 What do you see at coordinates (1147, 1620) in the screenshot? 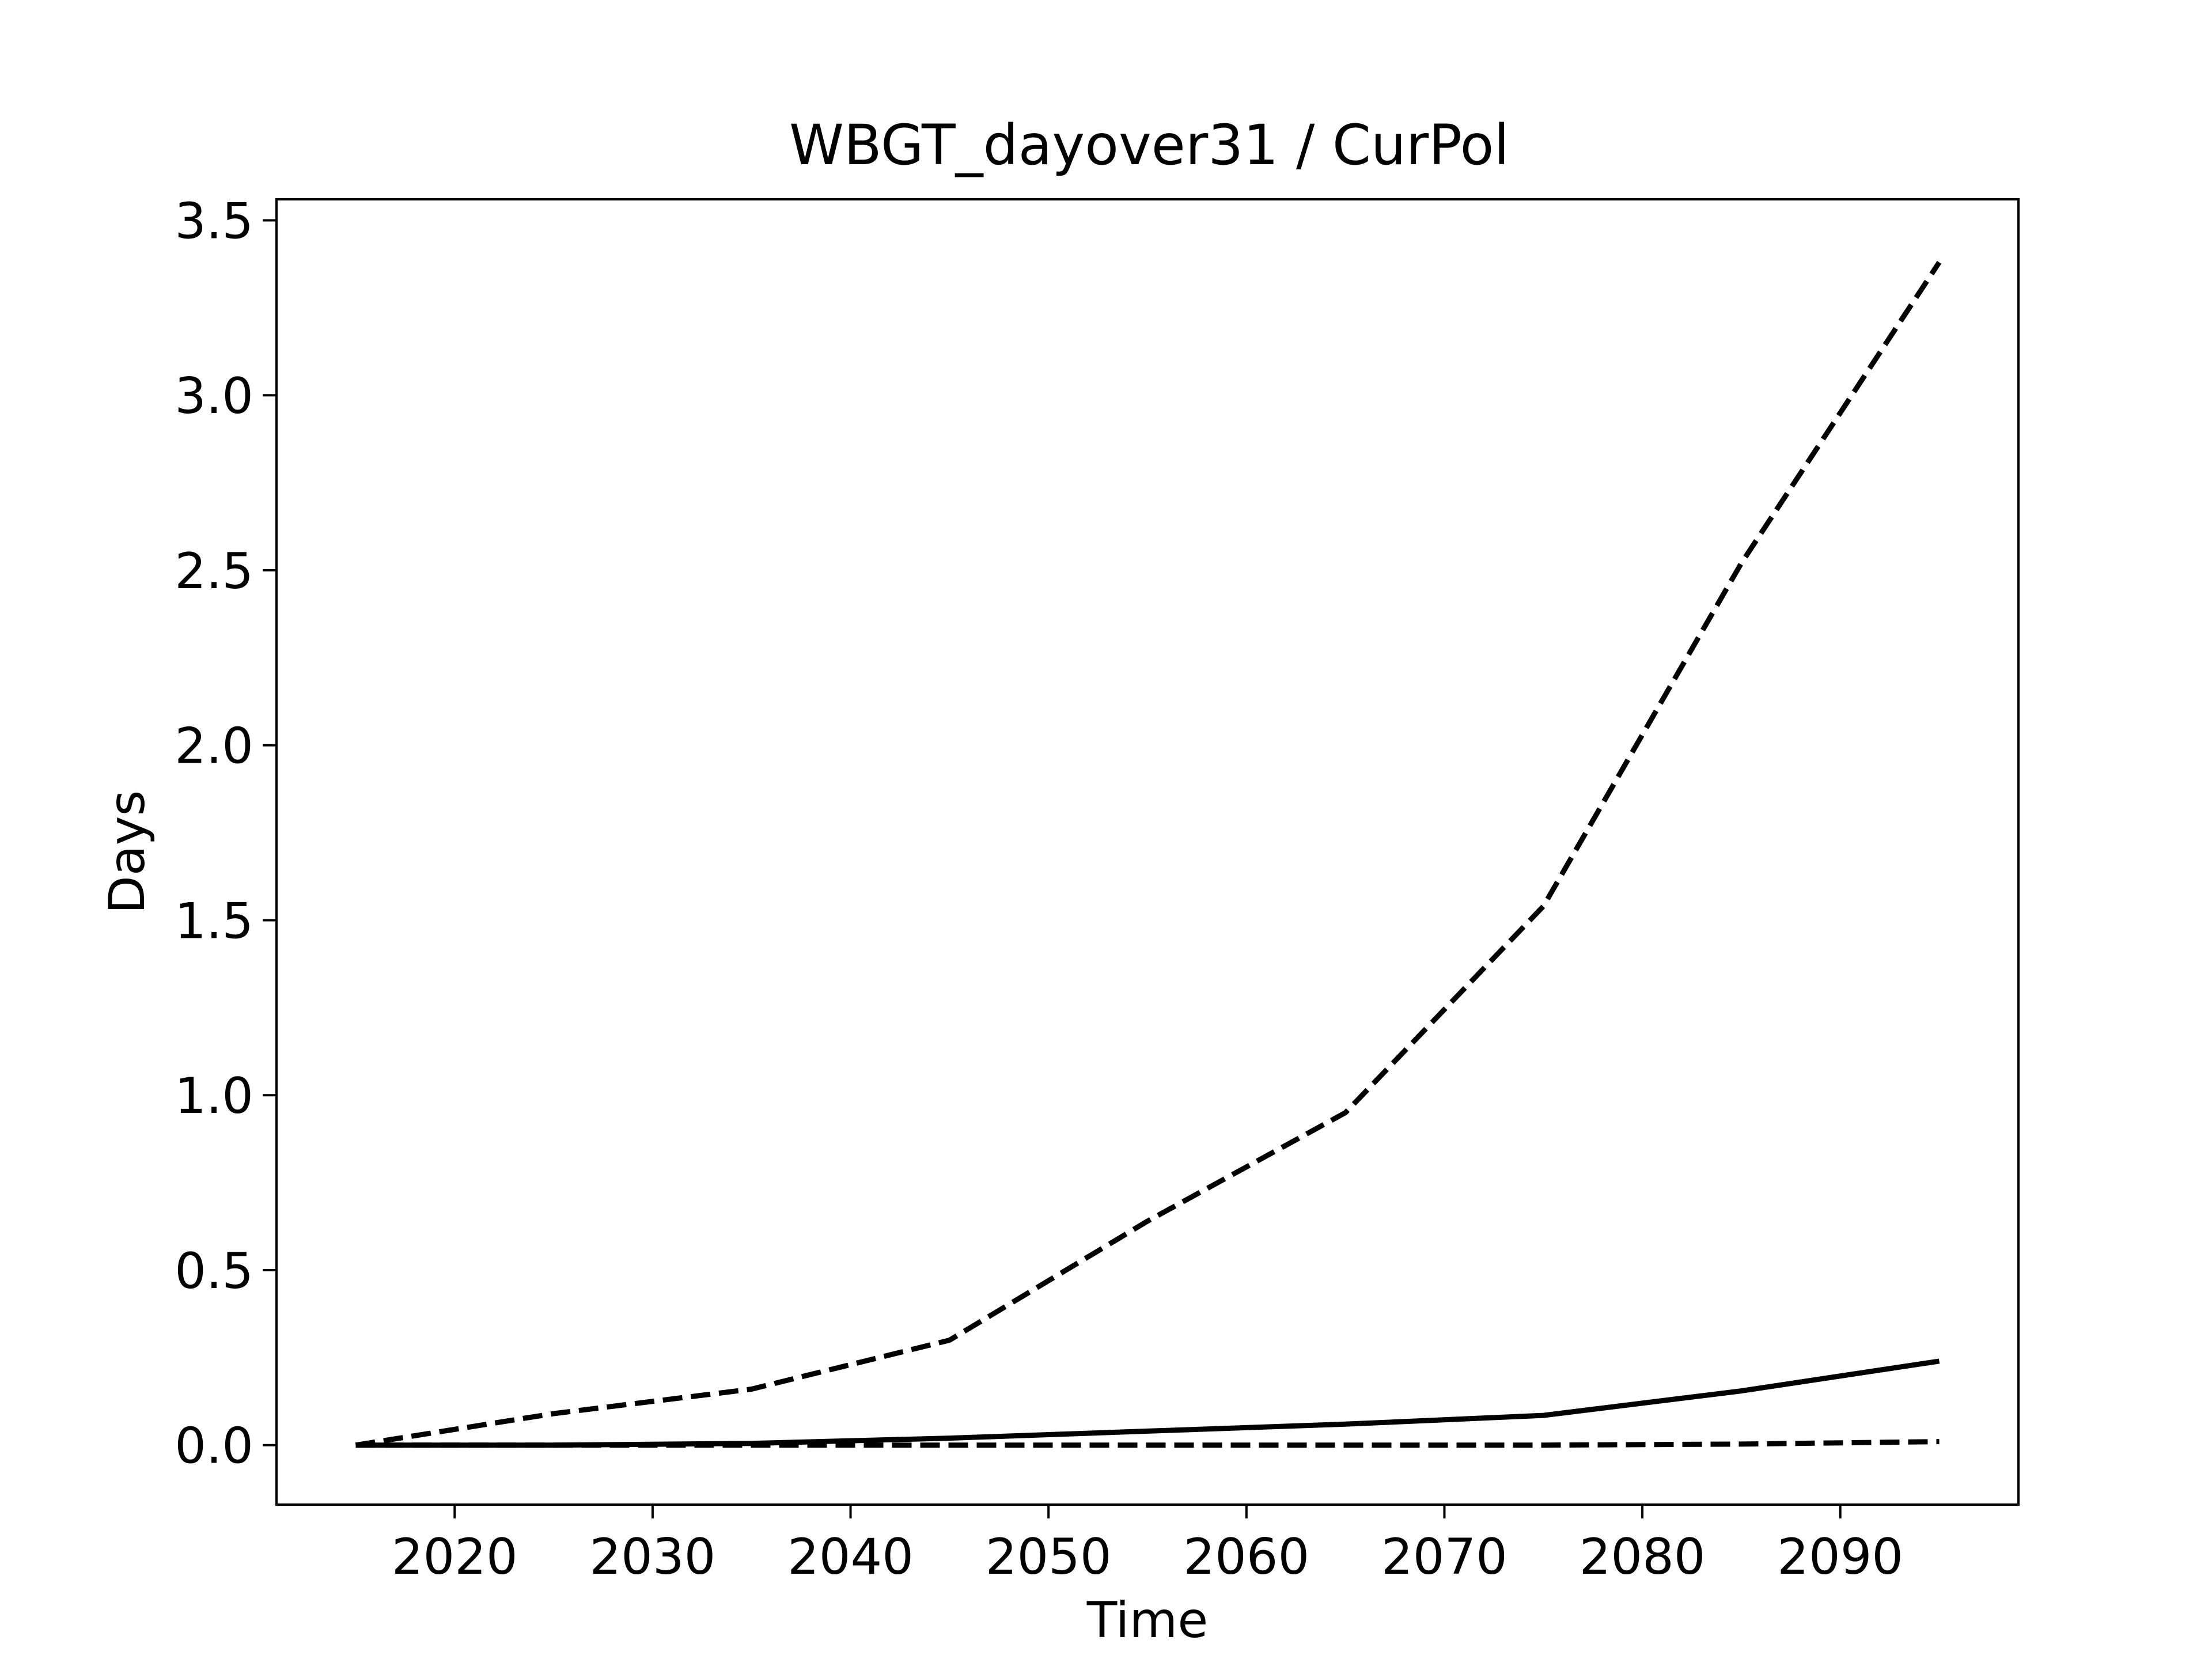
I see `x-axis-label: Time` at bounding box center [1147, 1620].